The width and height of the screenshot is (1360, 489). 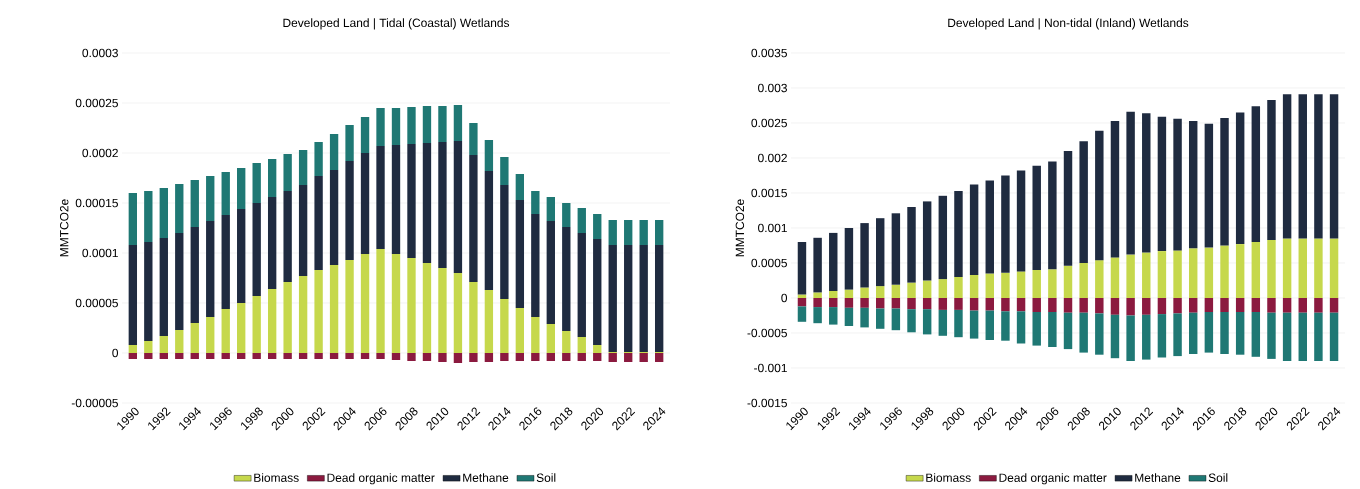 What do you see at coordinates (1053, 479) in the screenshot?
I see `legend-label: Dead organic matter` at bounding box center [1053, 479].